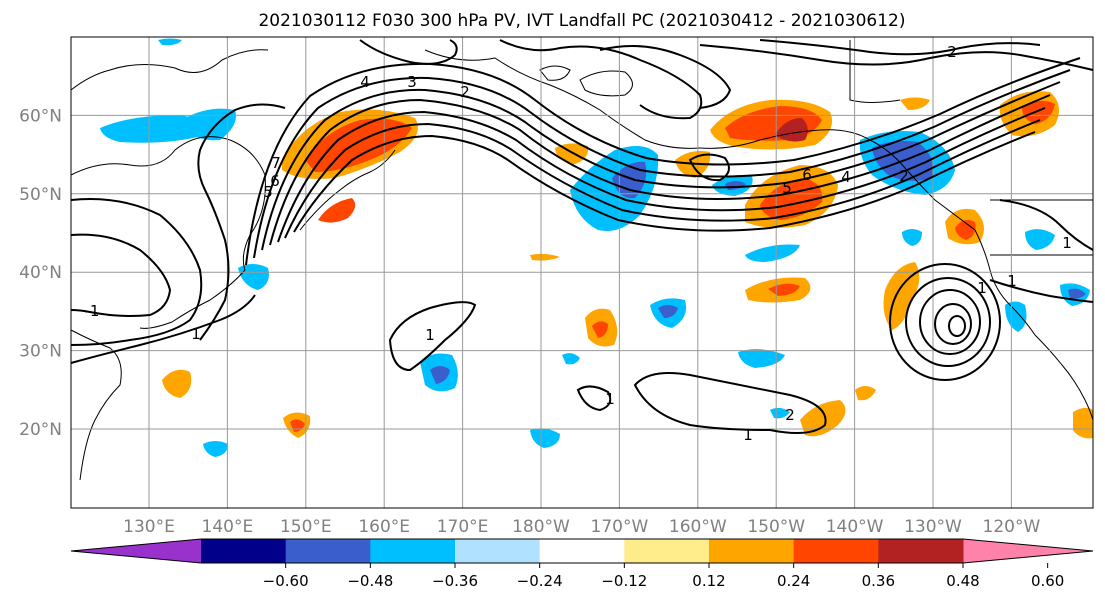 The height and width of the screenshot is (605, 1105). Describe the element at coordinates (92, 311) in the screenshot. I see `contour-label: -1` at that location.